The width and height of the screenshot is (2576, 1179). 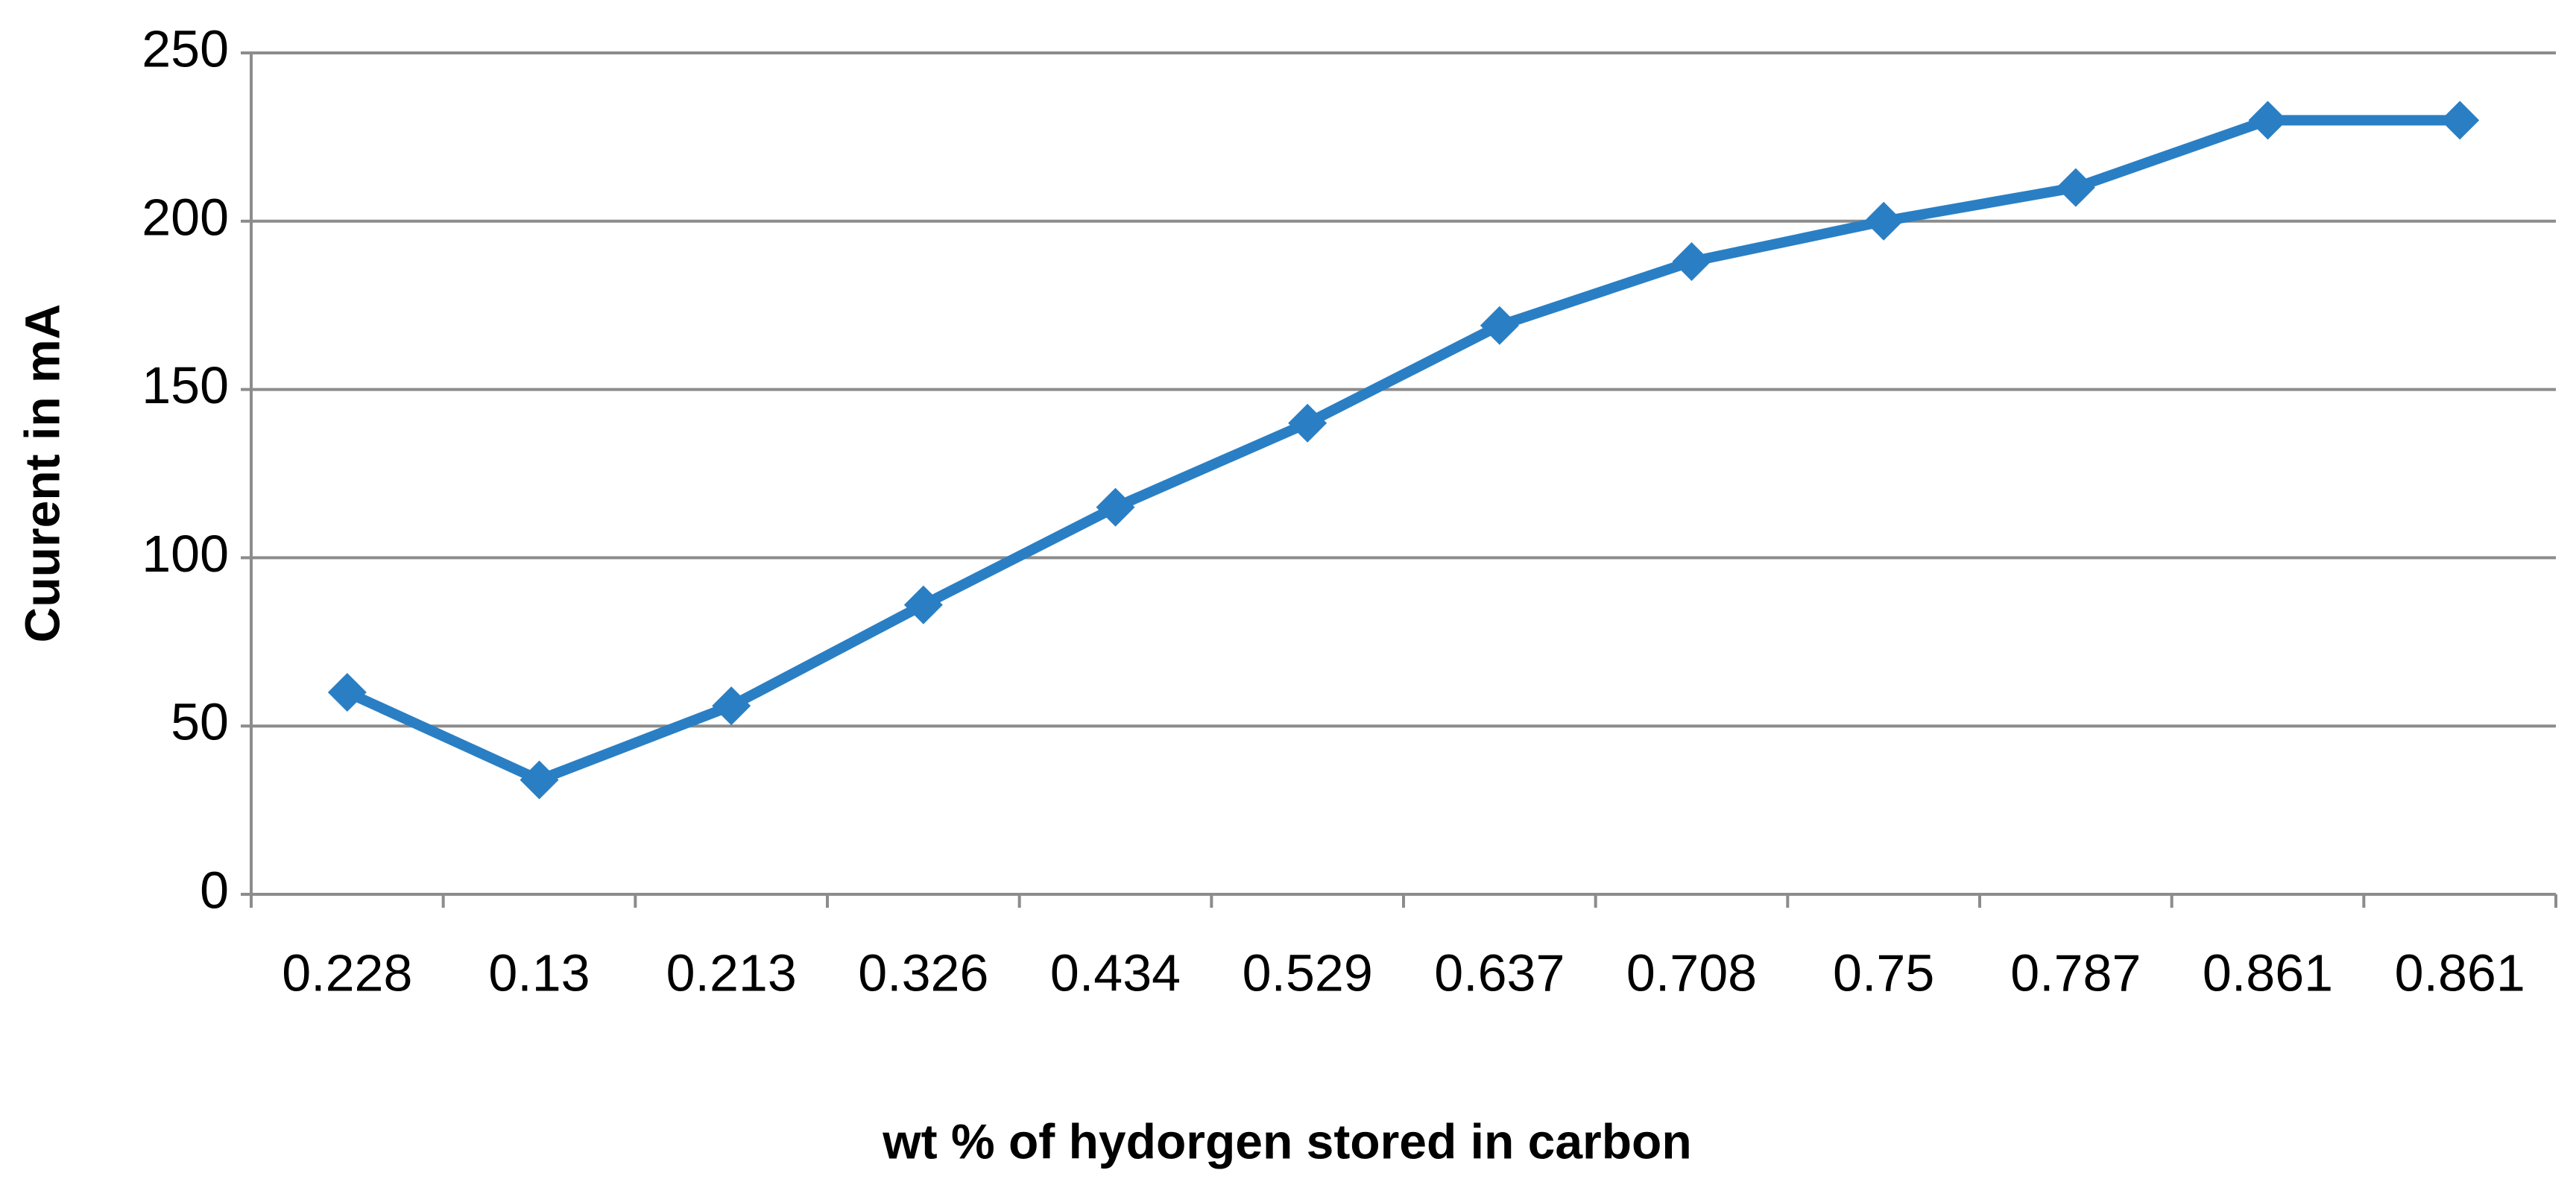 What do you see at coordinates (185, 554) in the screenshot?
I see `y-tick-label: 100` at bounding box center [185, 554].